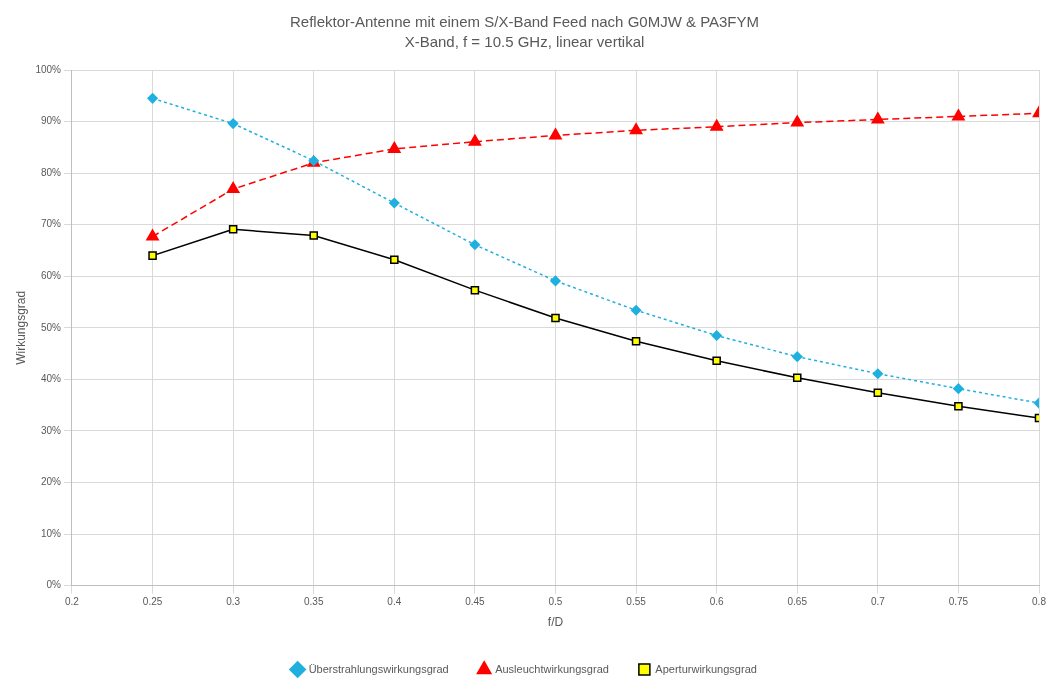 This screenshot has width=1053, height=689. Describe the element at coordinates (51, 327) in the screenshot. I see `y-tick-label: 50%` at that location.